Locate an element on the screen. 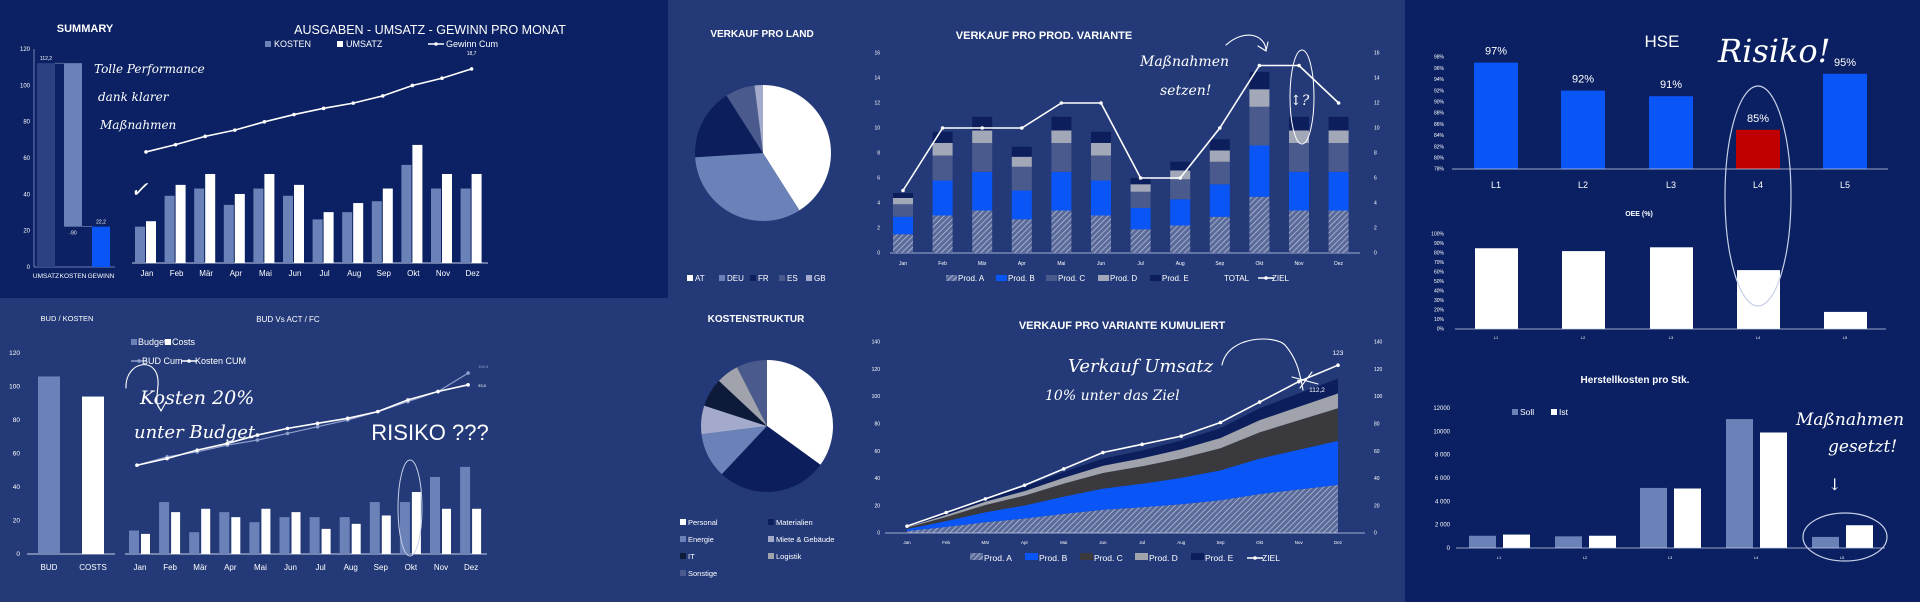 This screenshot has height=602, width=1920. x-tick-label: Sep is located at coordinates (384, 273).